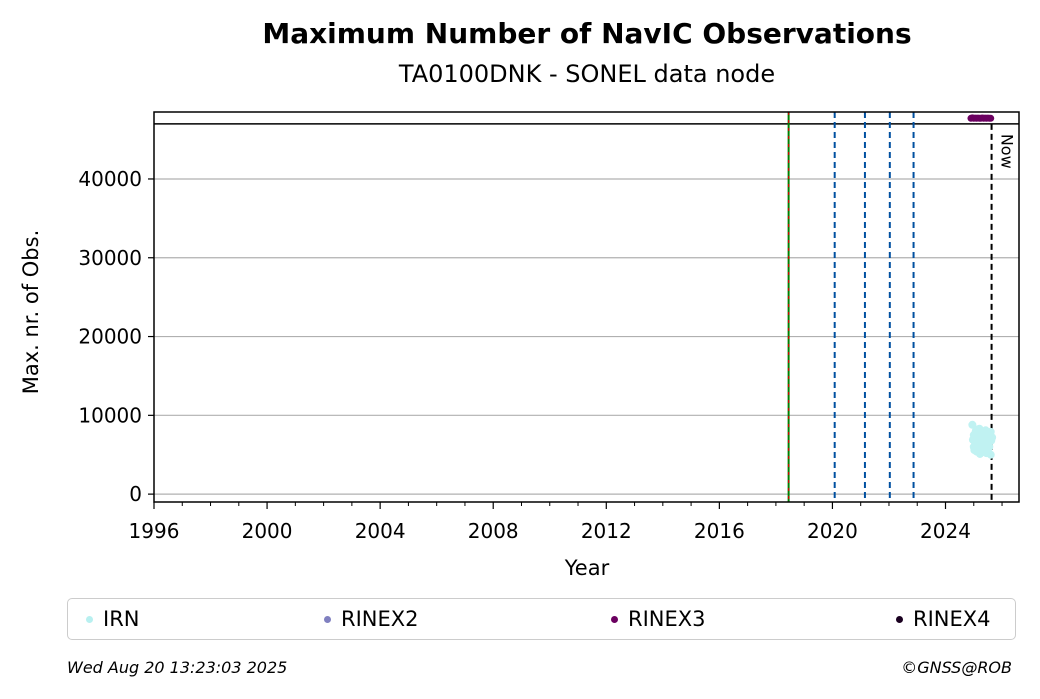 This screenshot has width=1040, height=699. Describe the element at coordinates (110, 179) in the screenshot. I see `y-tick-label: 40000` at that location.